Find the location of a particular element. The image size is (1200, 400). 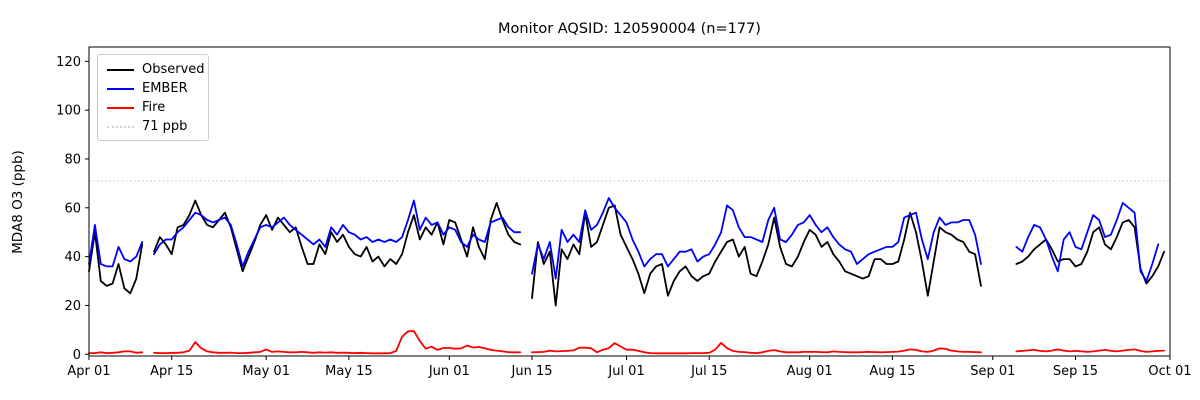

x-tick-label: May 15 is located at coordinates (349, 371).